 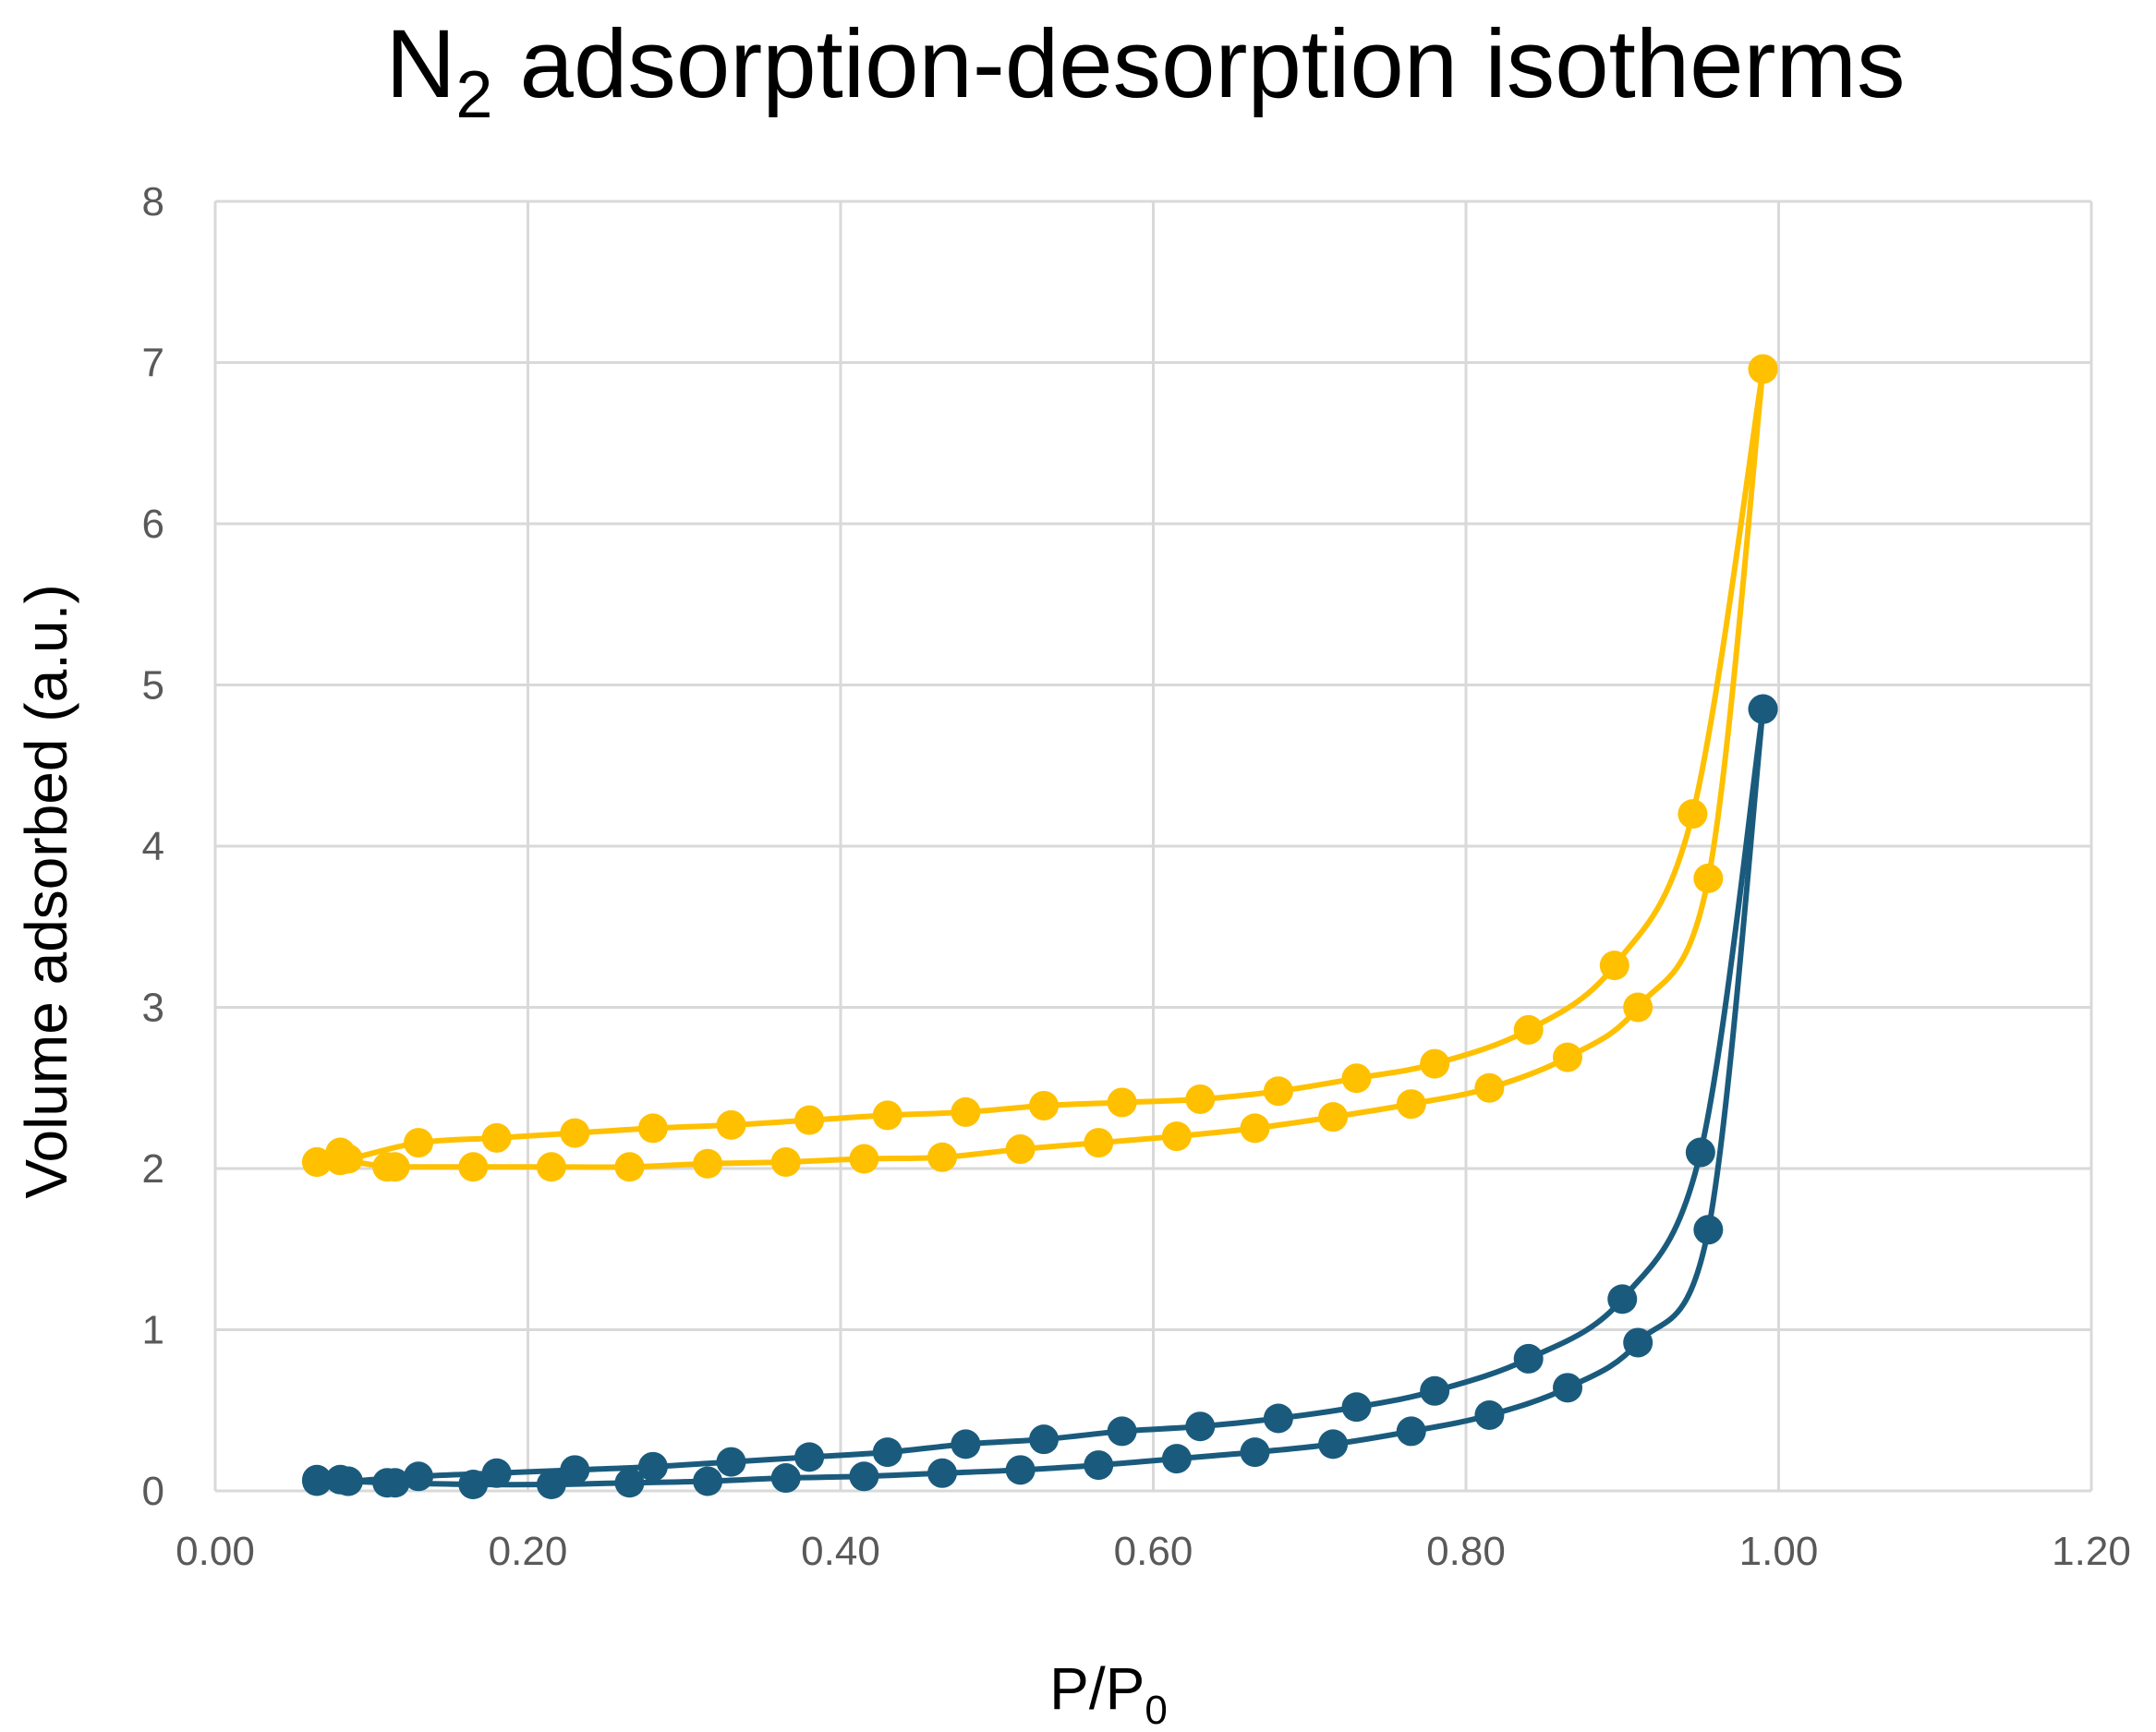 I want to click on x-axis-label: P/P0, so click(x=1108, y=1693).